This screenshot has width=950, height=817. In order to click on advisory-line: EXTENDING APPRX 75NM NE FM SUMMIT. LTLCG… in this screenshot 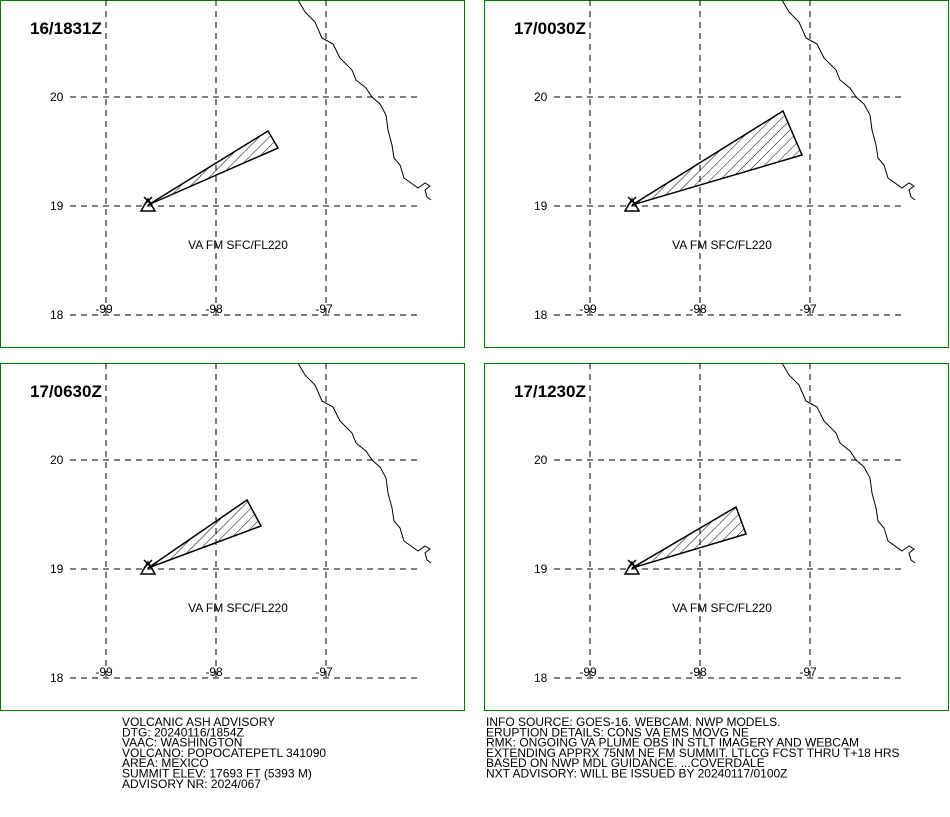, I will do `click(693, 753)`.